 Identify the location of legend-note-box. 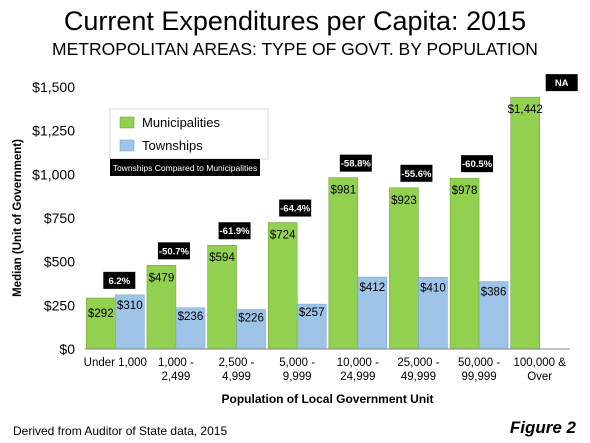
(185, 167).